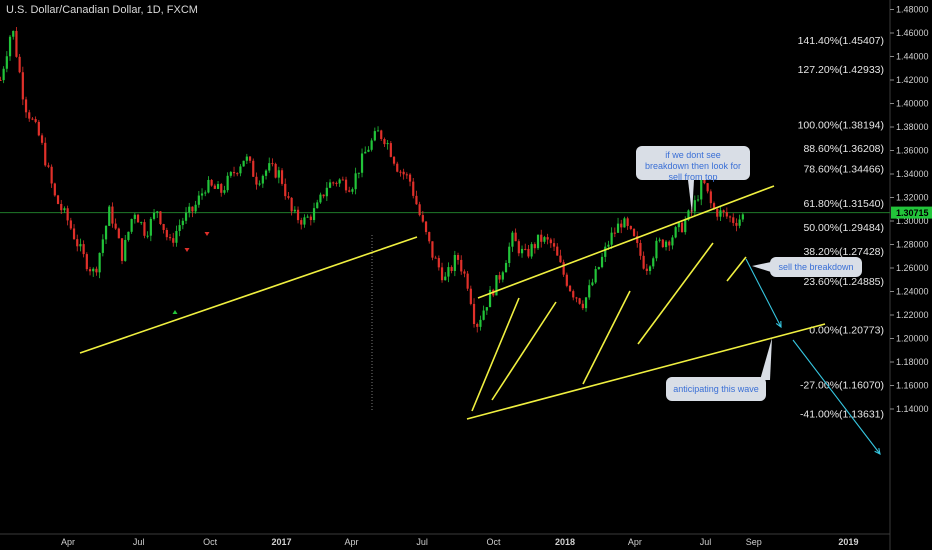 This screenshot has height=550, width=932. Describe the element at coordinates (912, 57) in the screenshot. I see `price-axis-label: 1.44000` at that location.